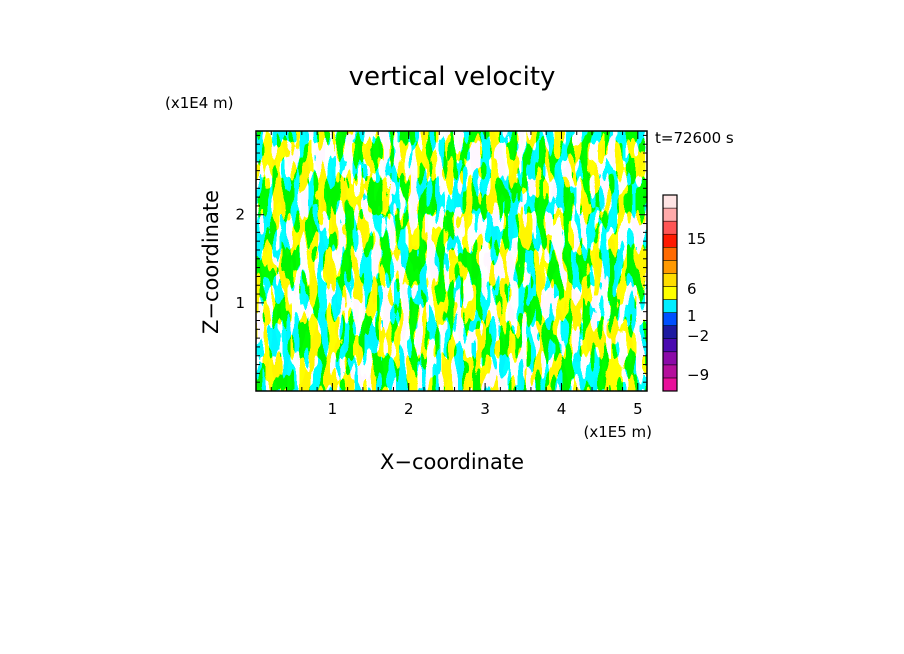  I want to click on chart-title: vertical velocity, so click(452, 77).